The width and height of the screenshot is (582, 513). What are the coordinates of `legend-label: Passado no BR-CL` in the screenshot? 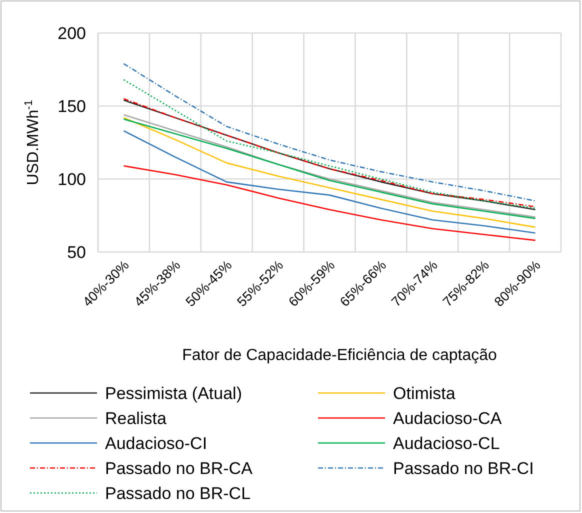 It's located at (178, 493).